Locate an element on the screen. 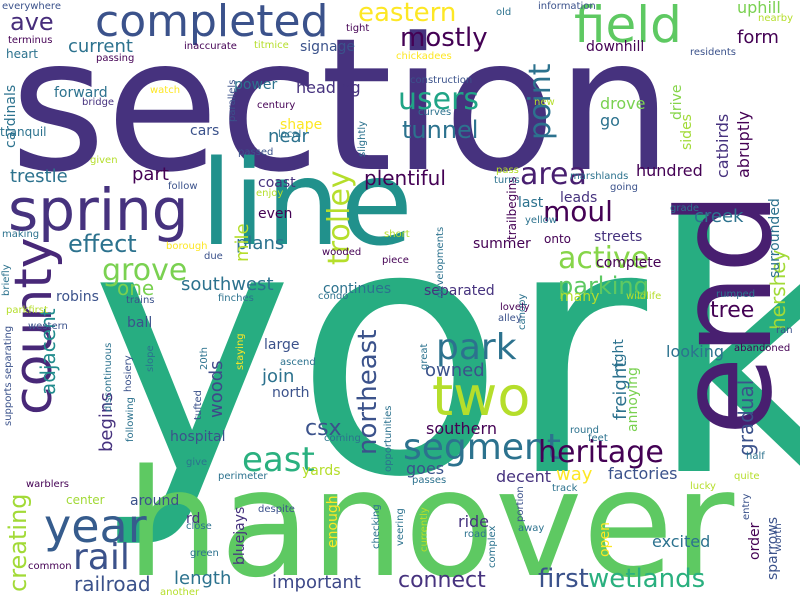 This screenshot has width=800, height=600. word-cloud-word: uphill is located at coordinates (759, 8).